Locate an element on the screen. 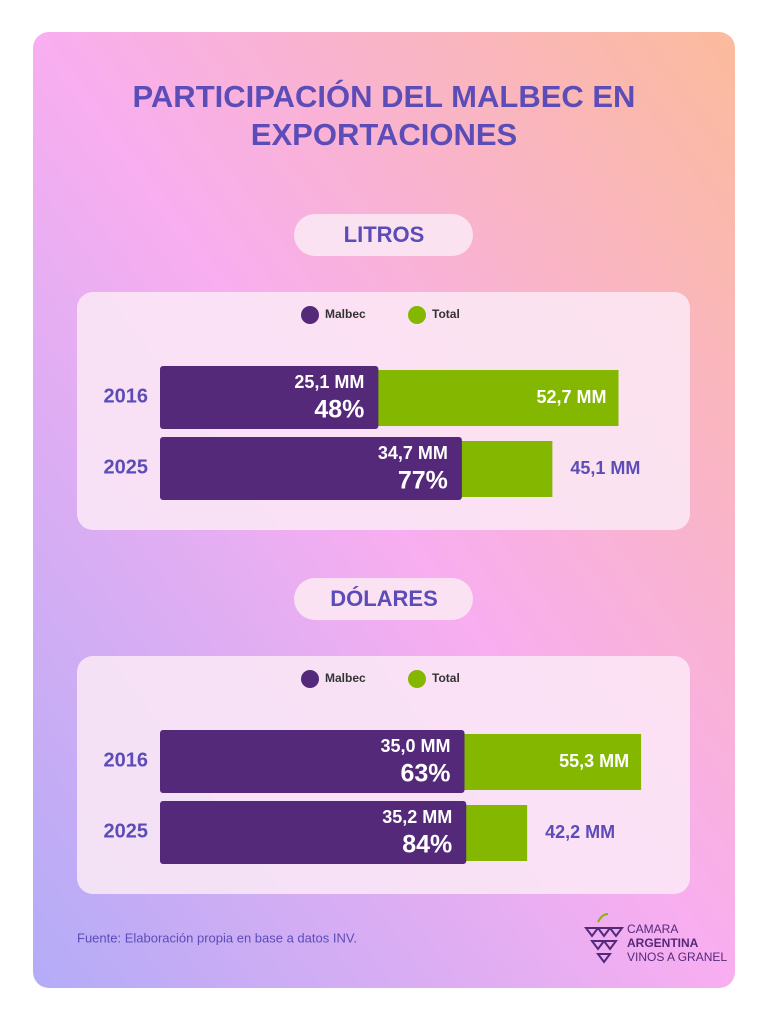  value-label: 42,2 MM is located at coordinates (580, 832).